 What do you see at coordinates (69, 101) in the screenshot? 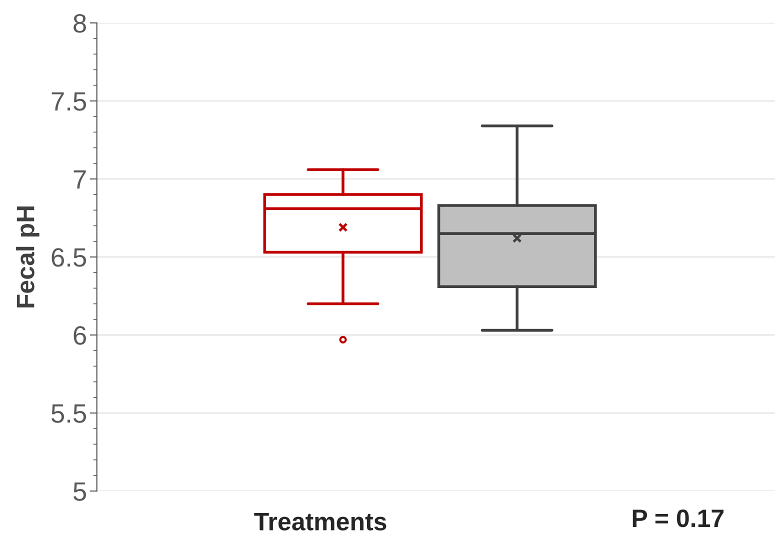
I see `y-tick-label: 7.5` at bounding box center [69, 101].